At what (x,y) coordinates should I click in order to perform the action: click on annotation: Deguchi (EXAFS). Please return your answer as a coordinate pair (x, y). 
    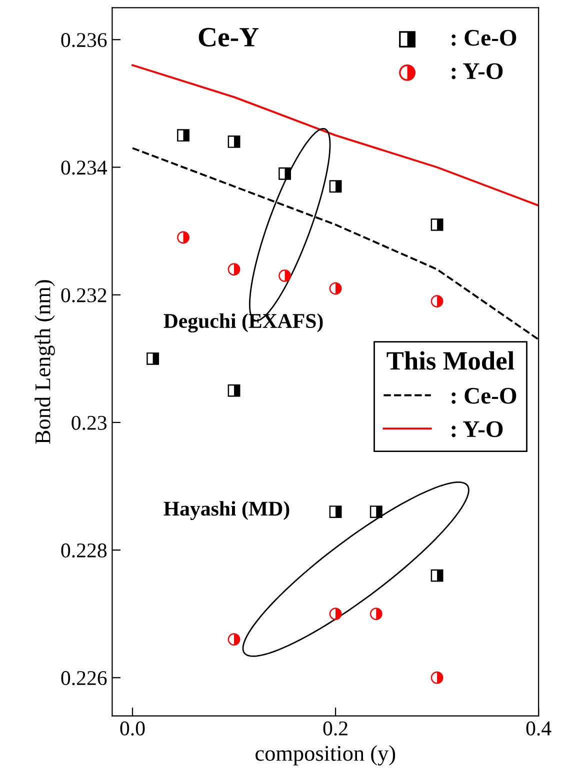
    Looking at the image, I should click on (243, 322).